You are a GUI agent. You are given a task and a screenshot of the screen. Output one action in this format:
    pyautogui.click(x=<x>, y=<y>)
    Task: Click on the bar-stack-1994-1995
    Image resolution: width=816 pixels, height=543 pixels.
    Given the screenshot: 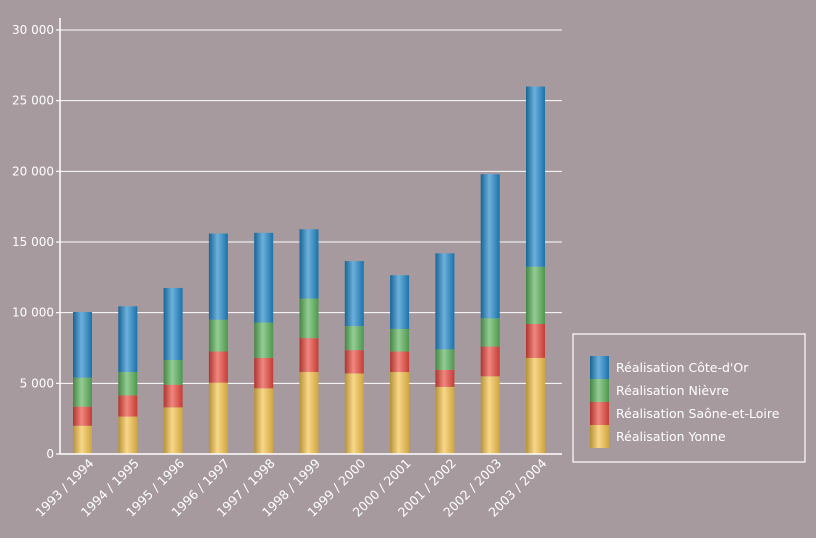 What is the action you would take?
    pyautogui.click(x=128, y=380)
    